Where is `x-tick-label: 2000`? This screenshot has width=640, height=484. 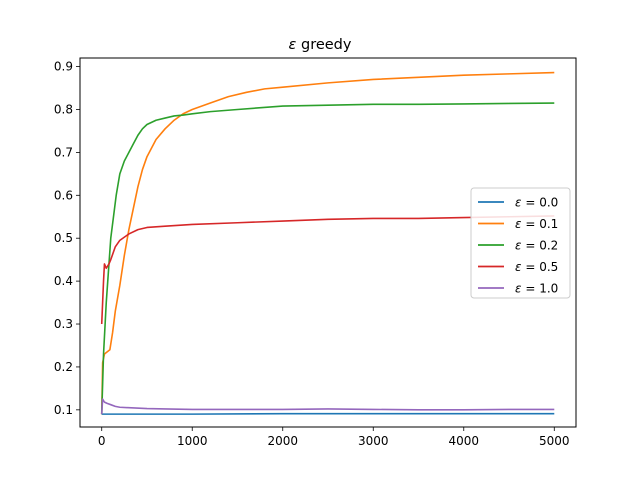
x-tick-label: 2000 is located at coordinates (282, 441).